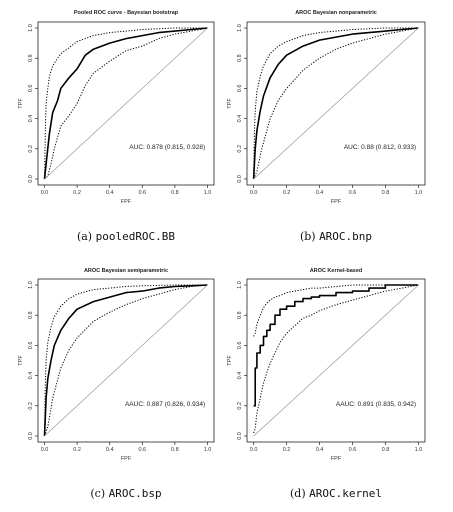 The height and width of the screenshot is (512, 453). I want to click on panel-caption: (b) AROC.bnp, so click(336, 236).